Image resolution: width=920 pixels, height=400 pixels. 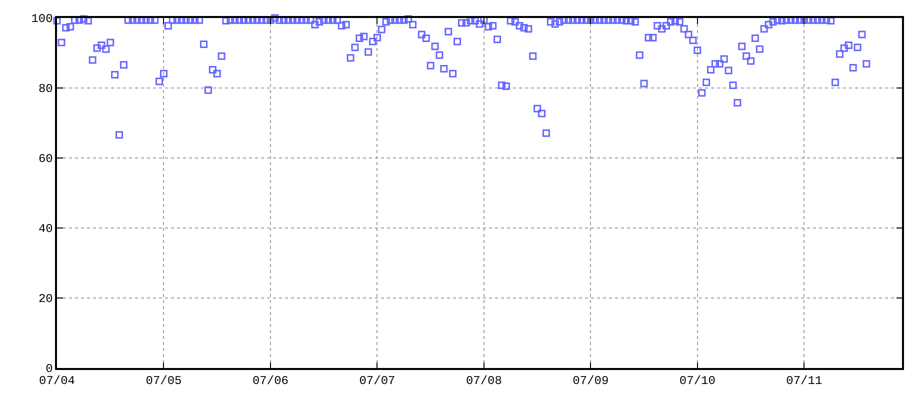 What do you see at coordinates (45, 229) in the screenshot?
I see `y-tick-label: 40` at bounding box center [45, 229].